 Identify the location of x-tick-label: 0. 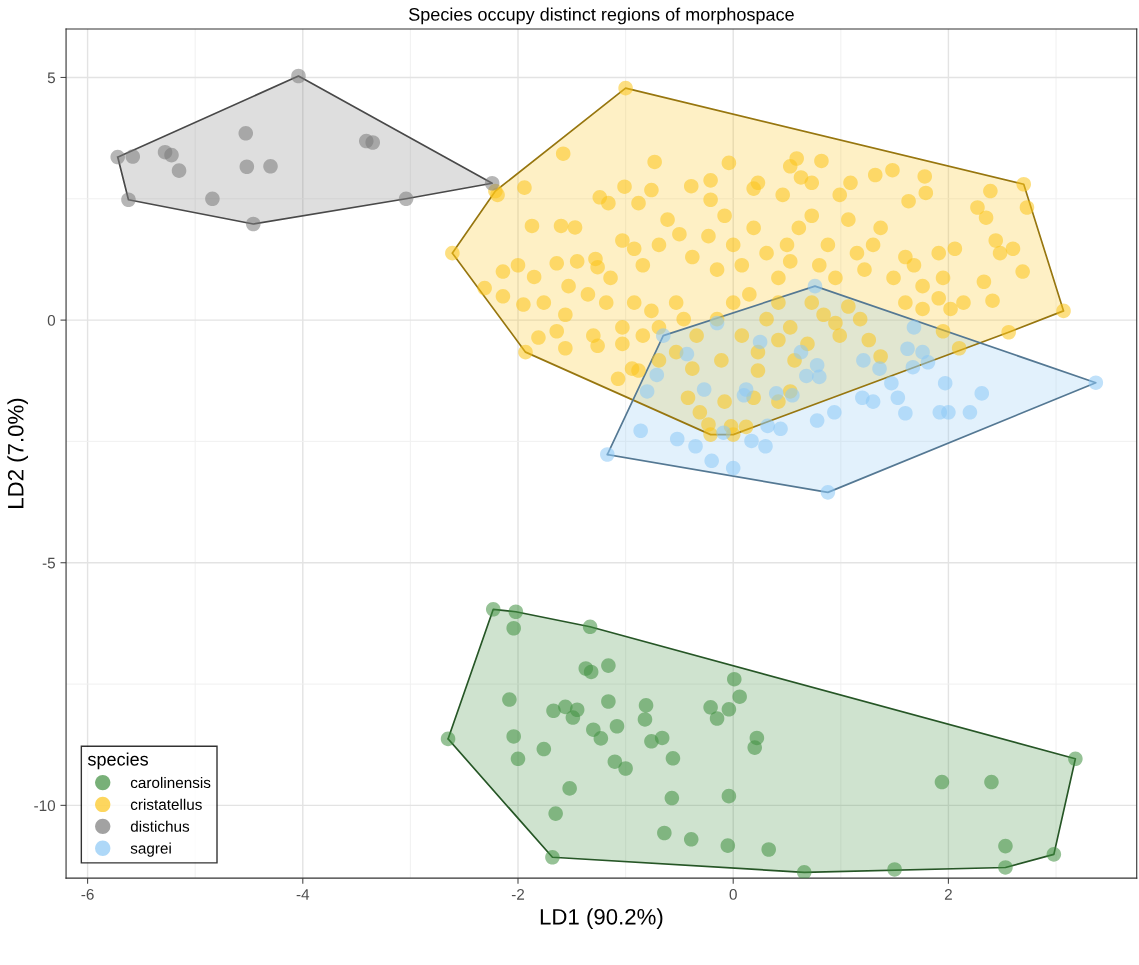
(733, 894).